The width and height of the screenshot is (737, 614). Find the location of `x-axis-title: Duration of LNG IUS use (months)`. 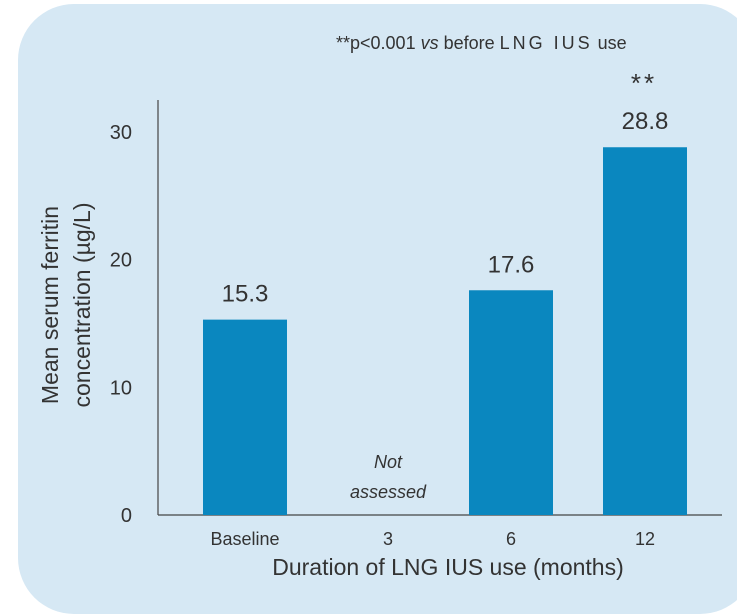

x-axis-title: Duration of LNG IUS use (months) is located at coordinates (448, 567).